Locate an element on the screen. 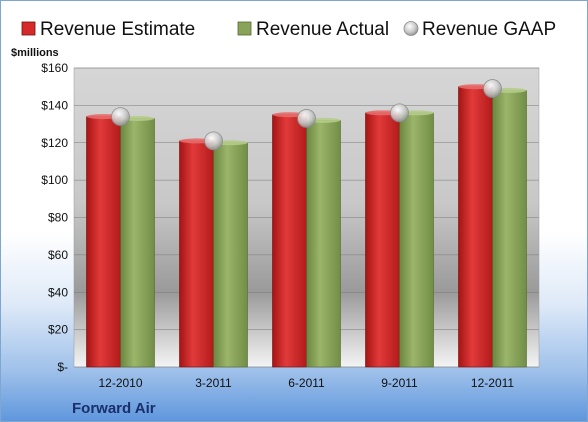 Image resolution: width=588 pixels, height=422 pixels. legend-label: Revenue Estimate is located at coordinates (117, 29).